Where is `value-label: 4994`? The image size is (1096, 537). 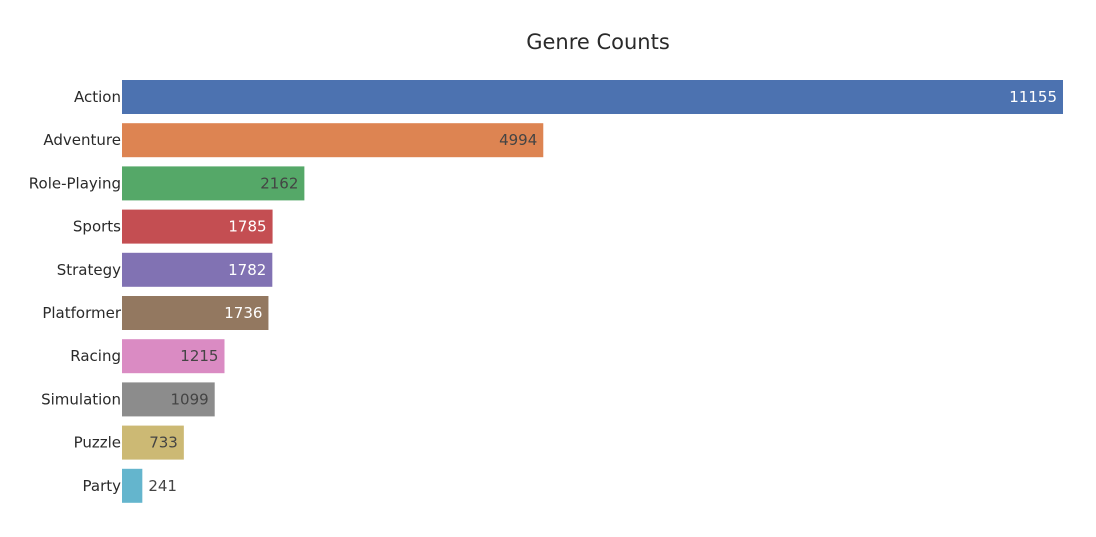 value-label: 4994 is located at coordinates (518, 140).